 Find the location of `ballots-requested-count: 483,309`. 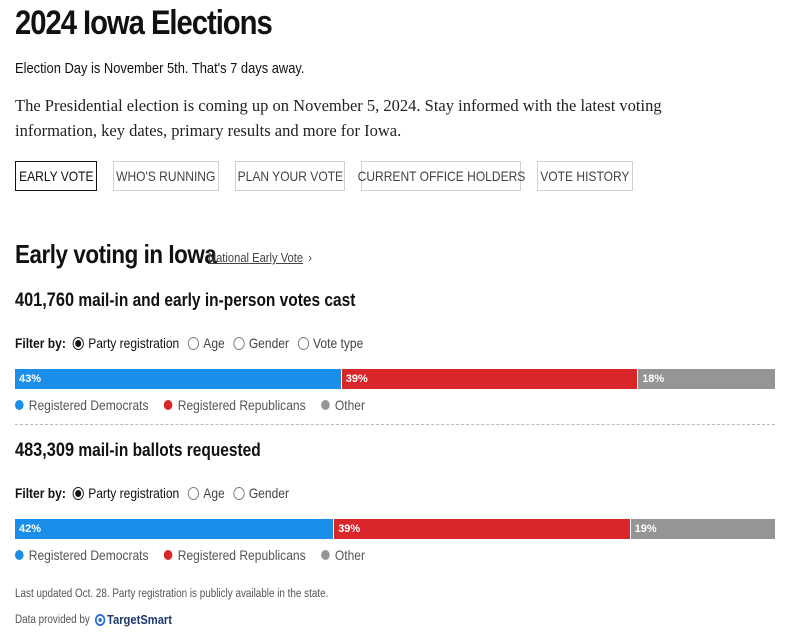

ballots-requested-count: 483,309 is located at coordinates (45, 450).